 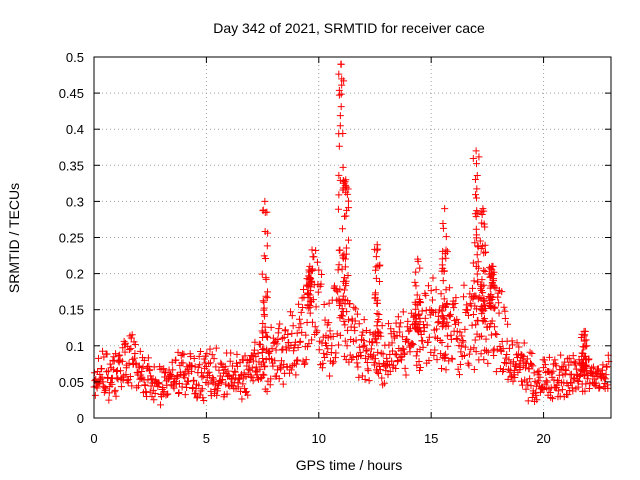 I want to click on y-tick-label: 0.2, so click(x=75, y=274).